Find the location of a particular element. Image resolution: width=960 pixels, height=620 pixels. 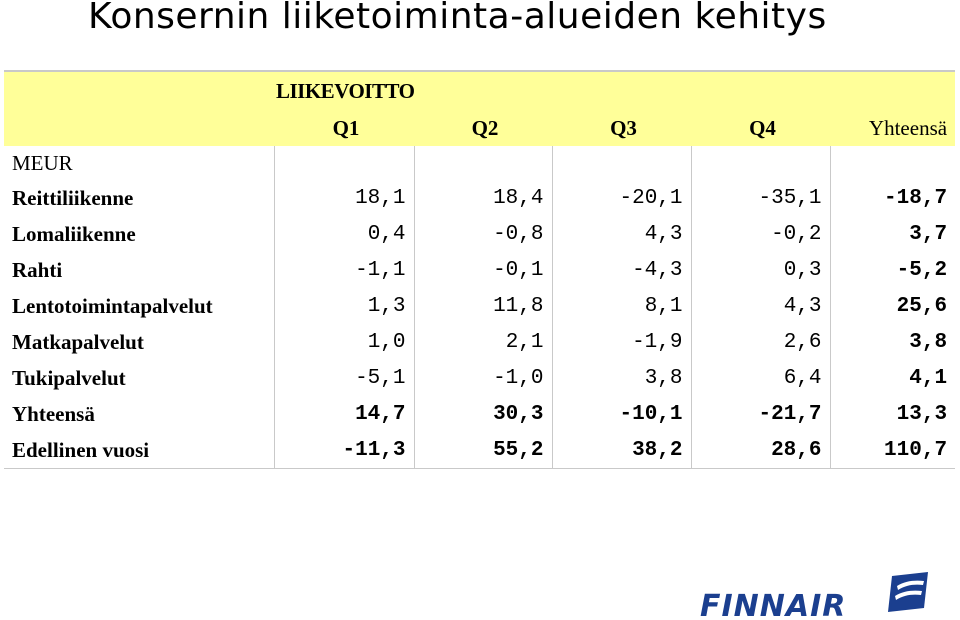

row-value-cell: -0,8 is located at coordinates (482, 234).